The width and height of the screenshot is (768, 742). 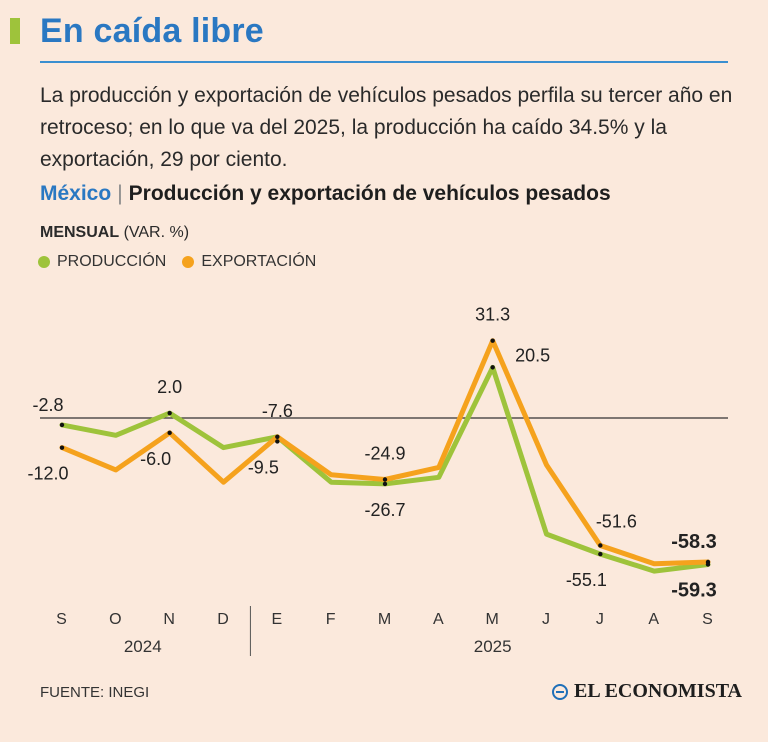 I want to click on data-label-12: -58.3, so click(x=694, y=542).